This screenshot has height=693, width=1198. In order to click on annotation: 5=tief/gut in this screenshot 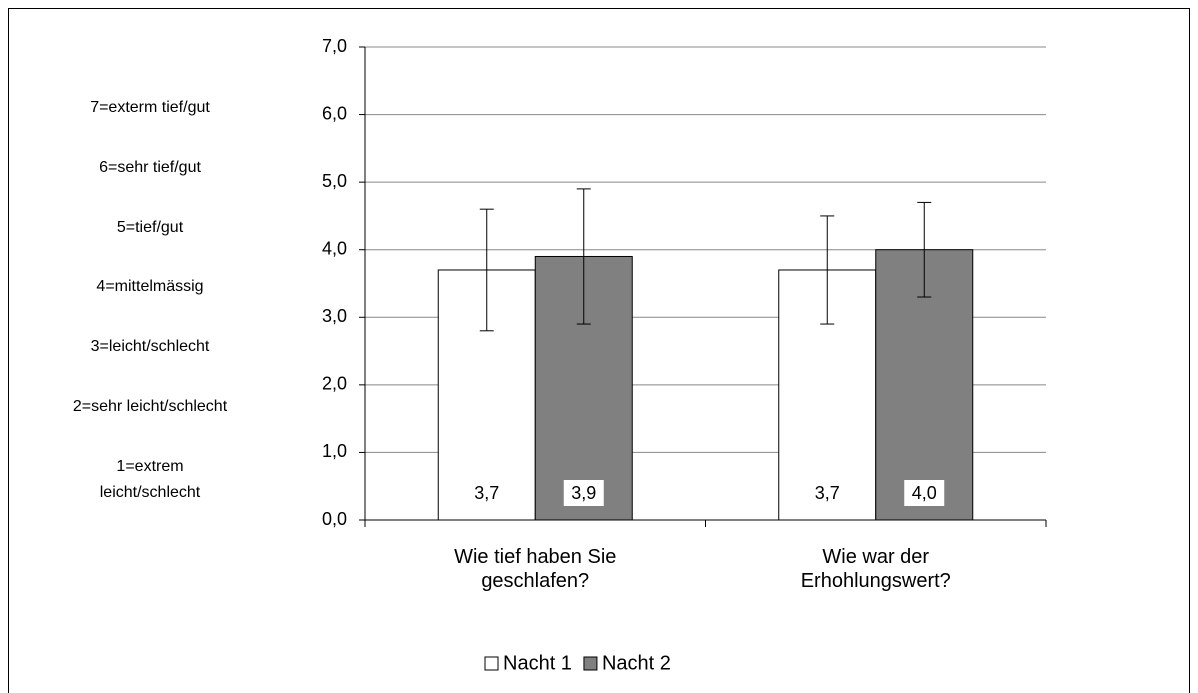, I will do `click(150, 227)`.